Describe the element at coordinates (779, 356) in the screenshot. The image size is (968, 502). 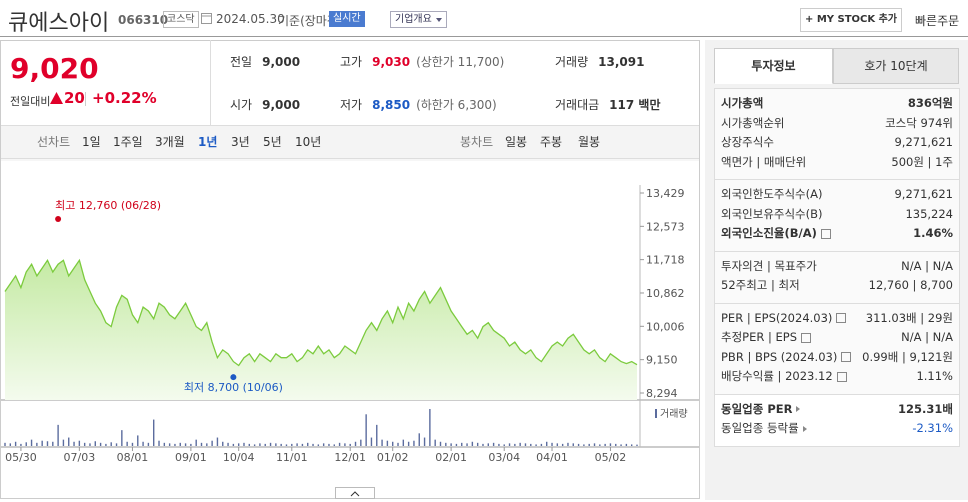
I see `info-label-text: PBR | BPS (2024.03)` at that location.